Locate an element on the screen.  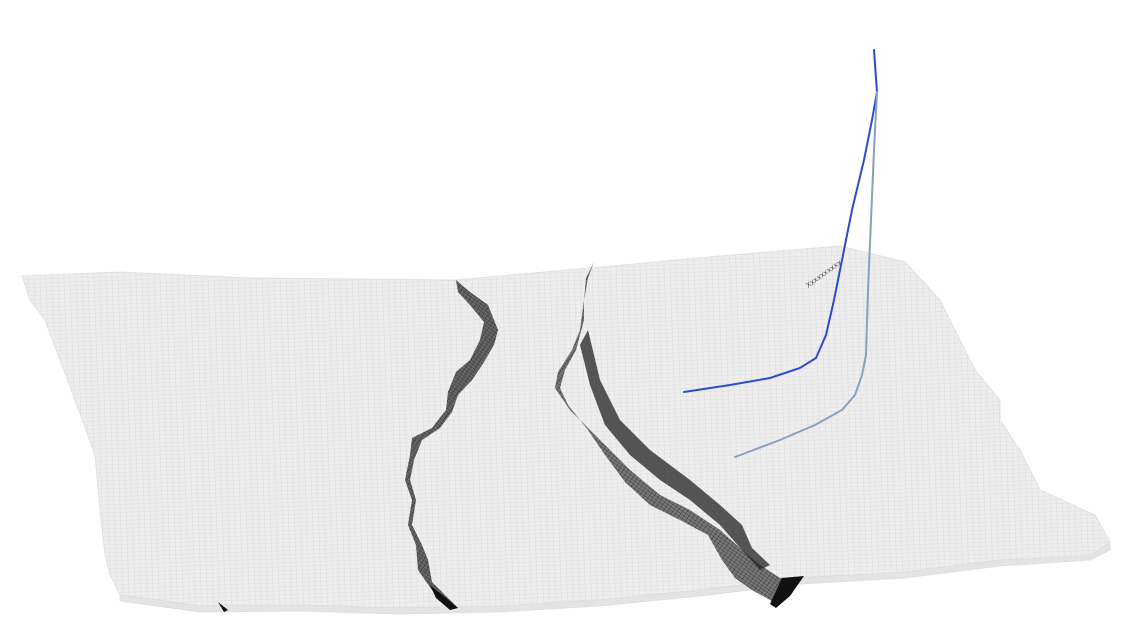
fault-2-base is located at coordinates (787, 592).